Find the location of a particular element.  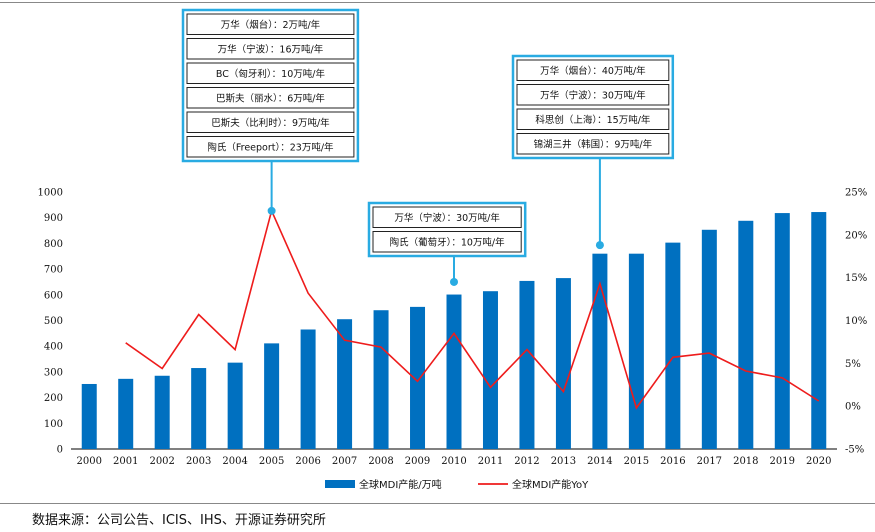

x-tick-label: 2018 is located at coordinates (745, 461).